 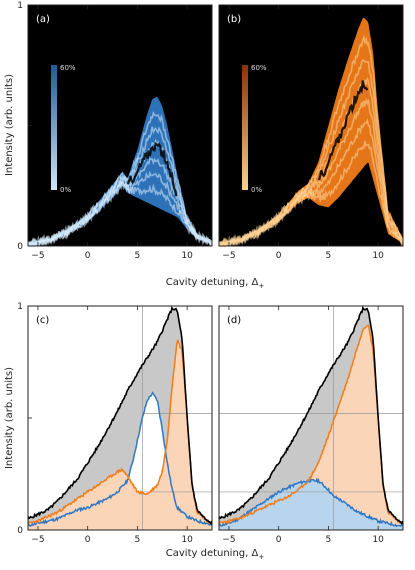 I want to click on panel-label: (c), so click(x=42, y=320).